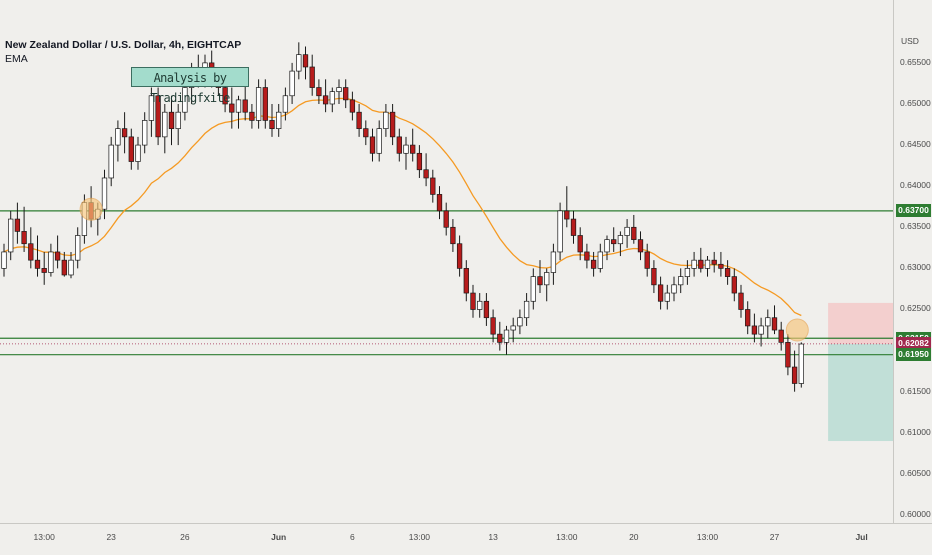 This screenshot has width=932, height=555. Describe the element at coordinates (915, 431) in the screenshot. I see `y-tick-label: 0.61000` at that location.